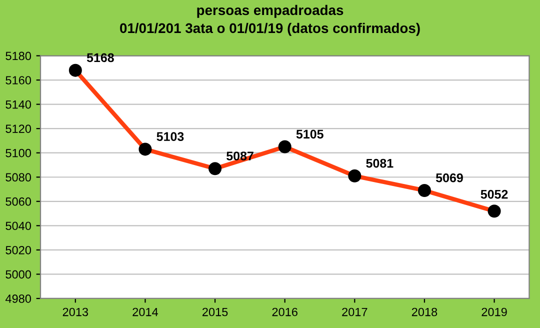  I want to click on y-tick-label: 4980, so click(18, 298).